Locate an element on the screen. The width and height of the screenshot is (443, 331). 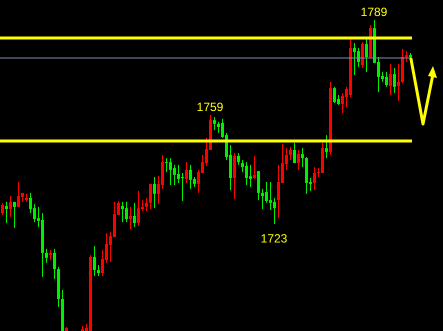
annotation: 1789 is located at coordinates (374, 12).